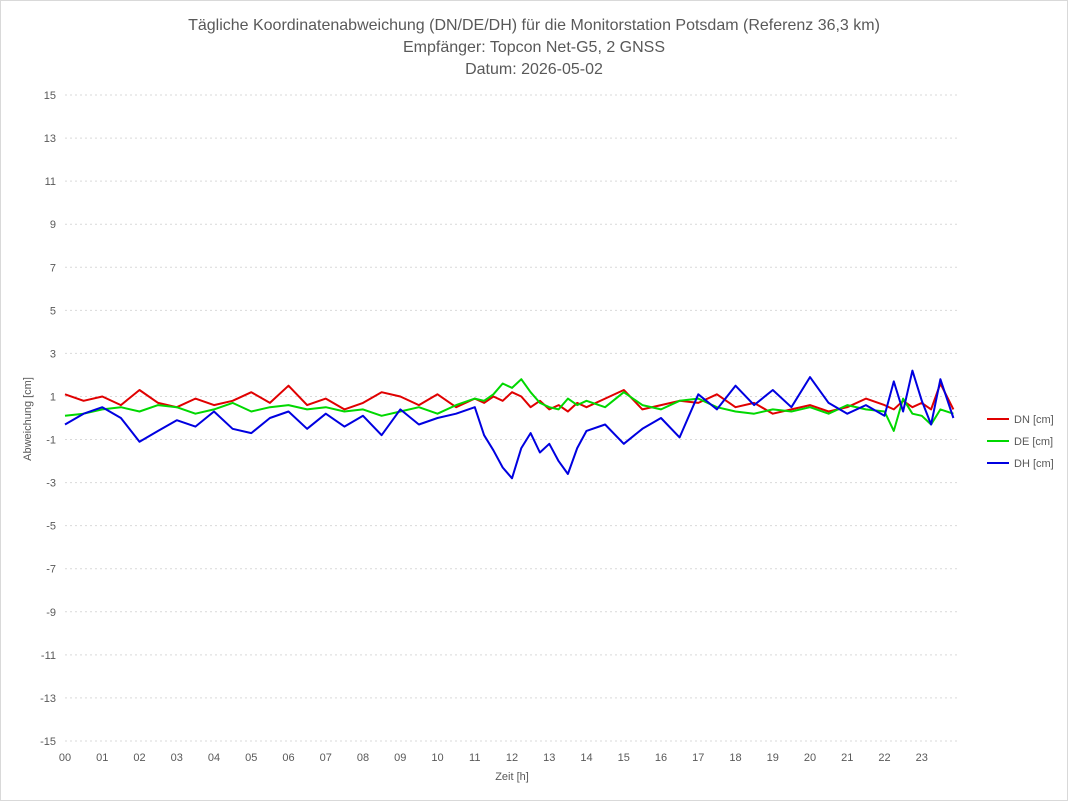  Describe the element at coordinates (102, 758) in the screenshot. I see `x-tick-label: 01` at that location.